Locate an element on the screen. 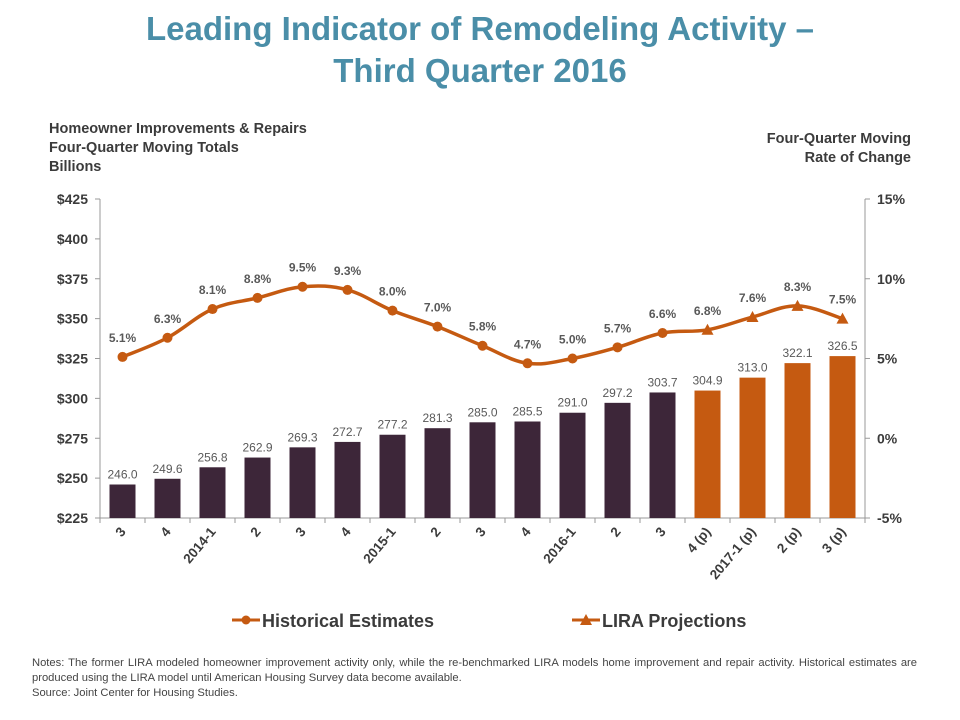  bar-value-label: 313.0 is located at coordinates (752, 368).